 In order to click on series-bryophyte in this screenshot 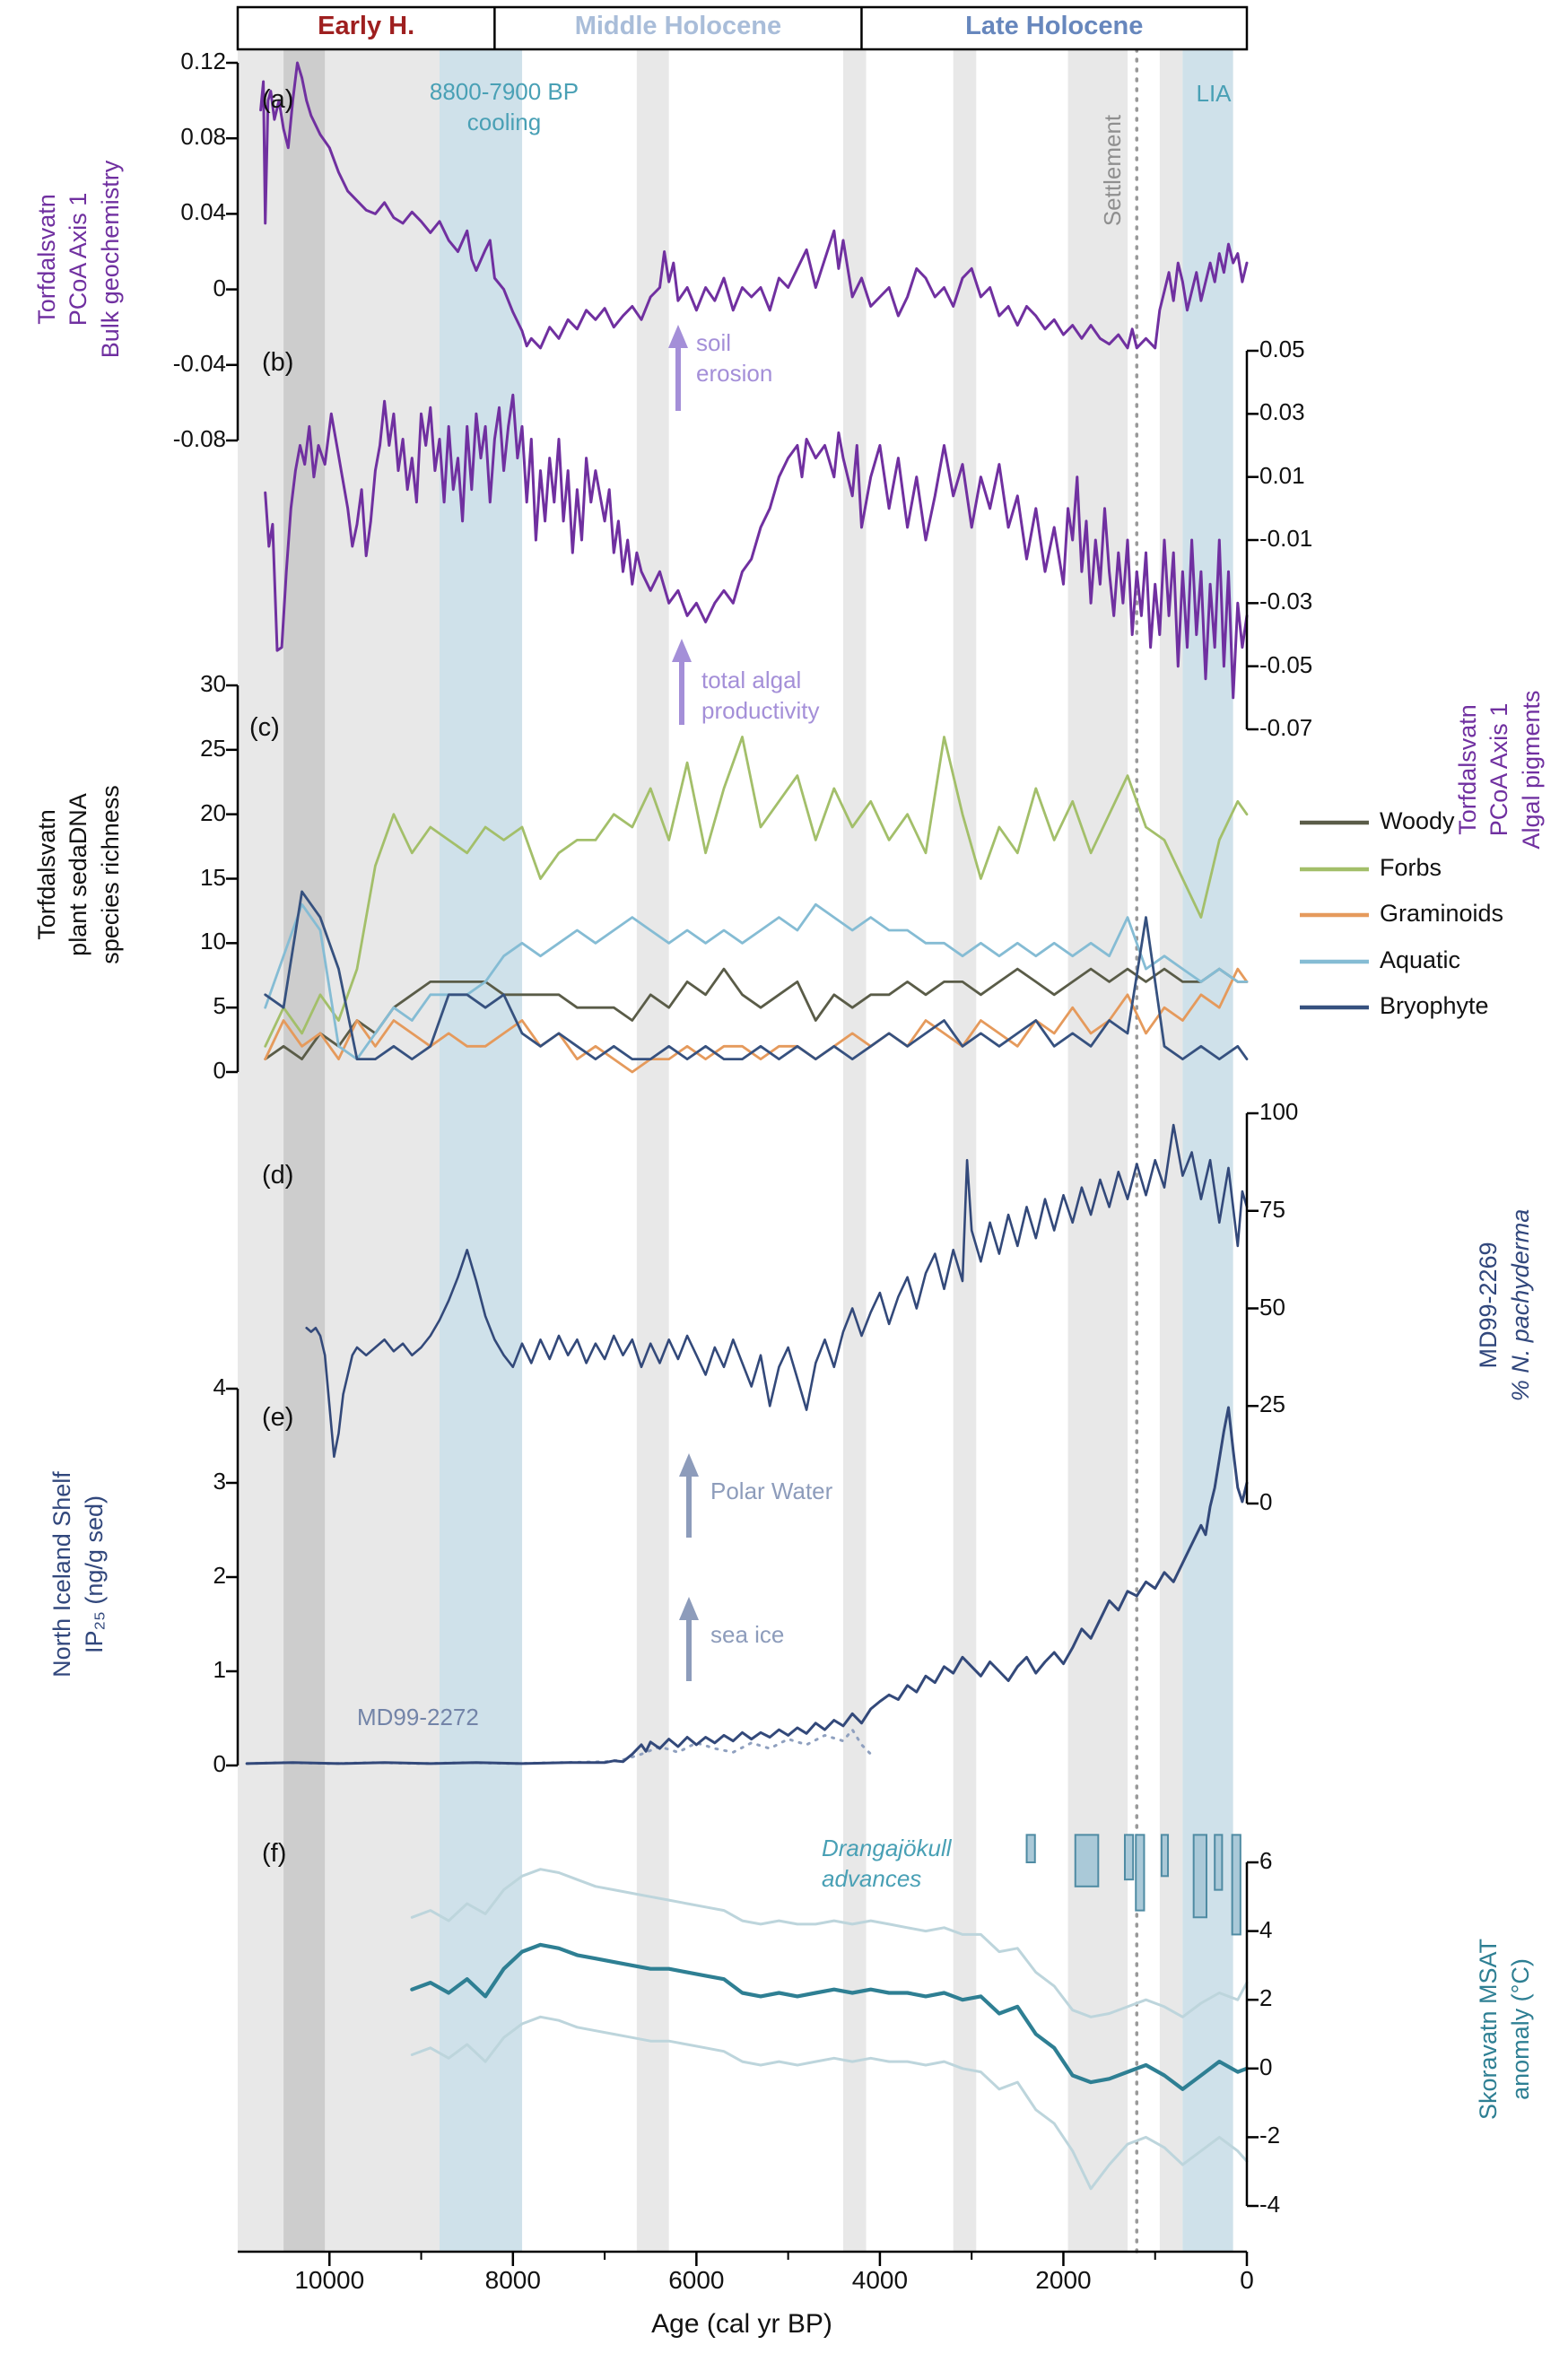, I will do `click(757, 975)`.